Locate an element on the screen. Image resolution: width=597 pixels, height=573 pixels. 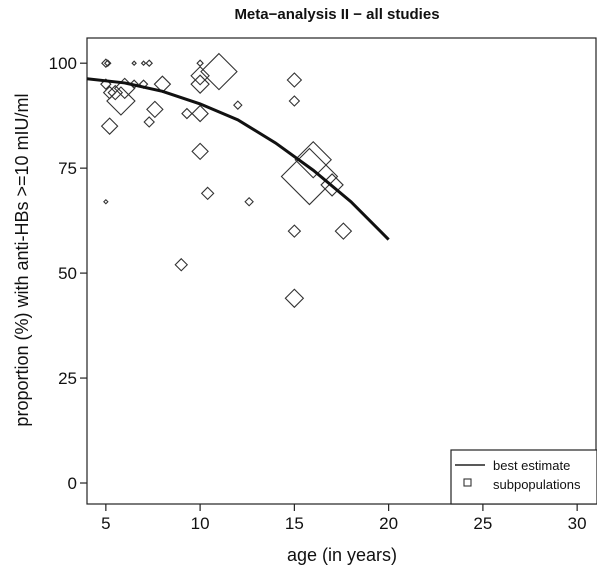
x-tick-label: 15 is located at coordinates (294, 523).